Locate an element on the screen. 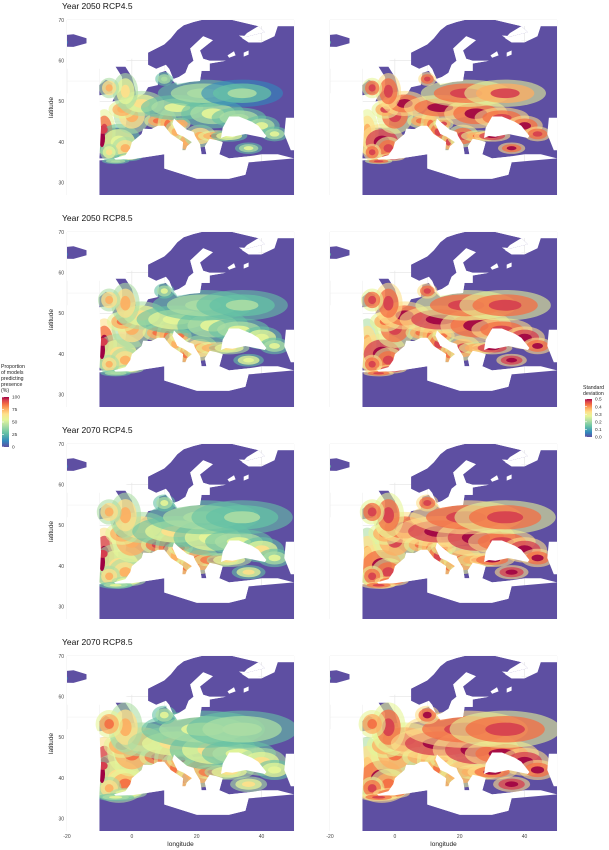 Image resolution: width=609 pixels, height=850 pixels. row-title-1: Year 2050 RCP4.5 is located at coordinates (97, 6).